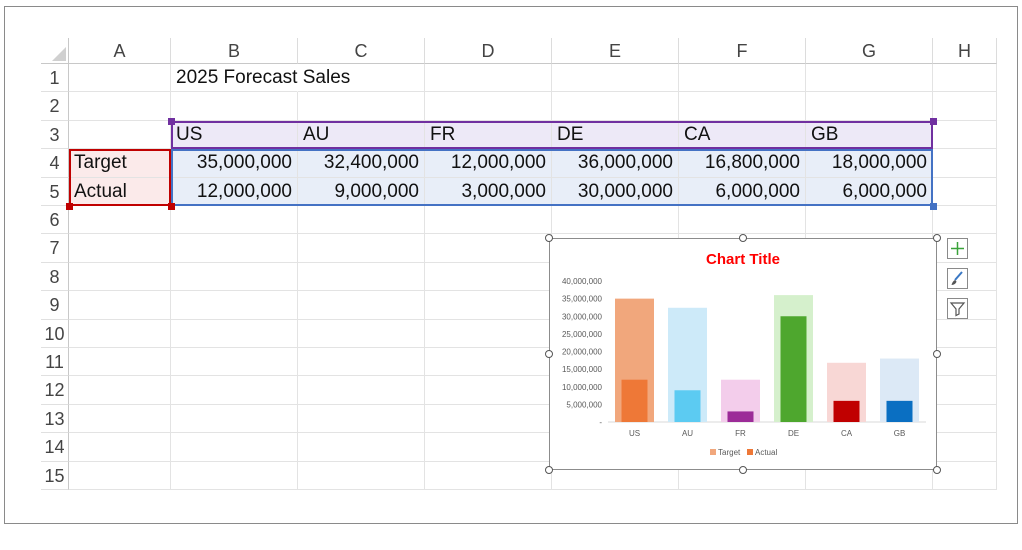 Image resolution: width=1022 pixels, height=550 pixels. I want to click on cell-a12, so click(120, 390).